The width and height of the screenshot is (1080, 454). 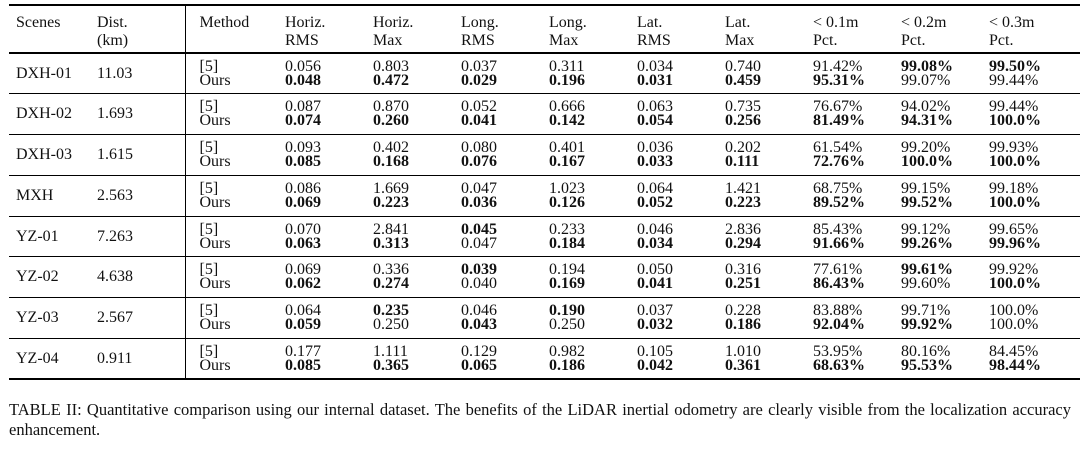 What do you see at coordinates (681, 155) in the screenshot?
I see `metric-cell: 0.036 0.033` at bounding box center [681, 155].